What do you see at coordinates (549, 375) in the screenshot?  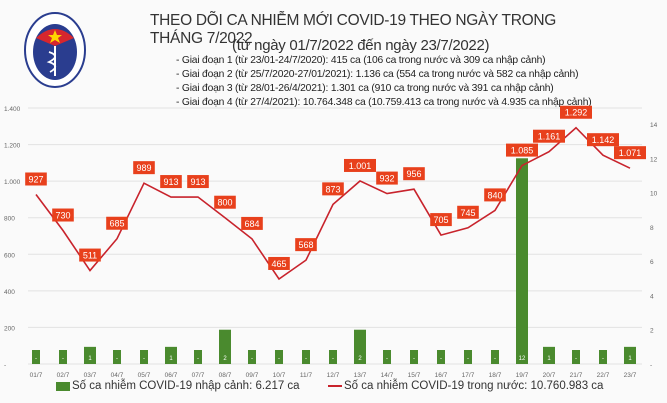 I see `x-axis-tick: 20/7` at bounding box center [549, 375].